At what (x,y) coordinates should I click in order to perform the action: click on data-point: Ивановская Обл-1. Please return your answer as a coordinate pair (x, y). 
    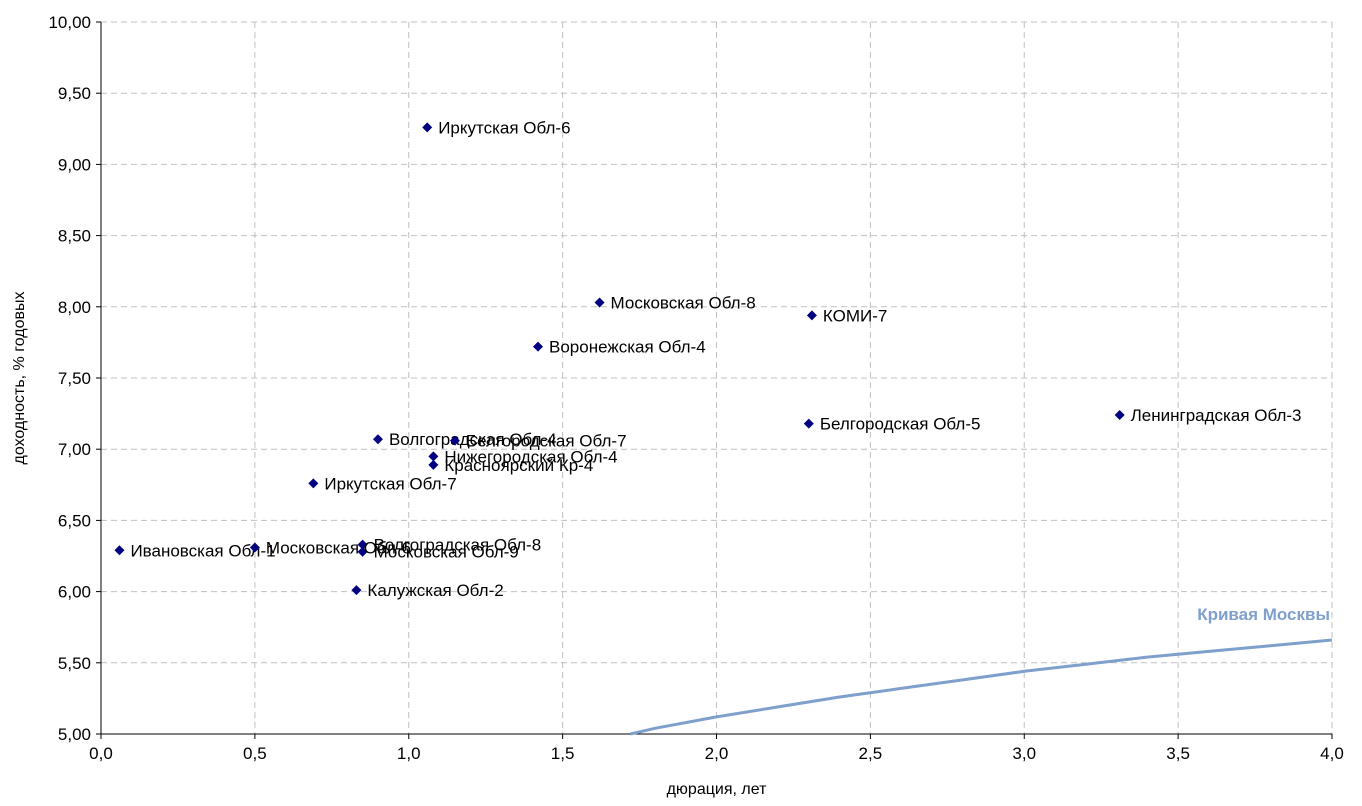
    Looking at the image, I should click on (195, 550).